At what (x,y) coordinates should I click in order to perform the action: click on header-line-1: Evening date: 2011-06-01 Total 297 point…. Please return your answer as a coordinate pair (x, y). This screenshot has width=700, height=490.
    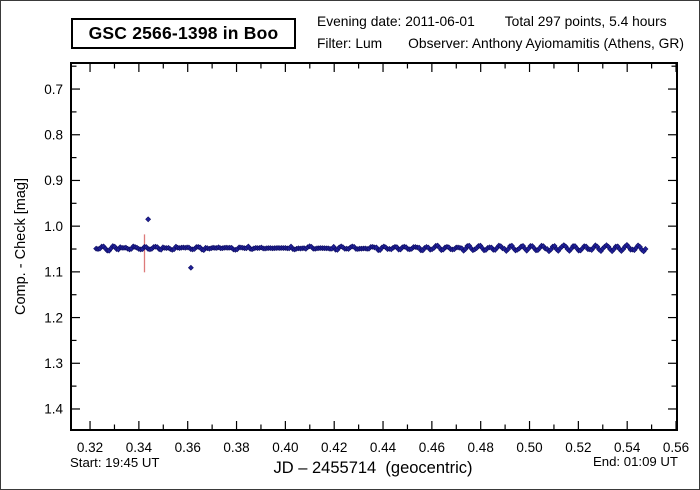
    Looking at the image, I should click on (492, 21).